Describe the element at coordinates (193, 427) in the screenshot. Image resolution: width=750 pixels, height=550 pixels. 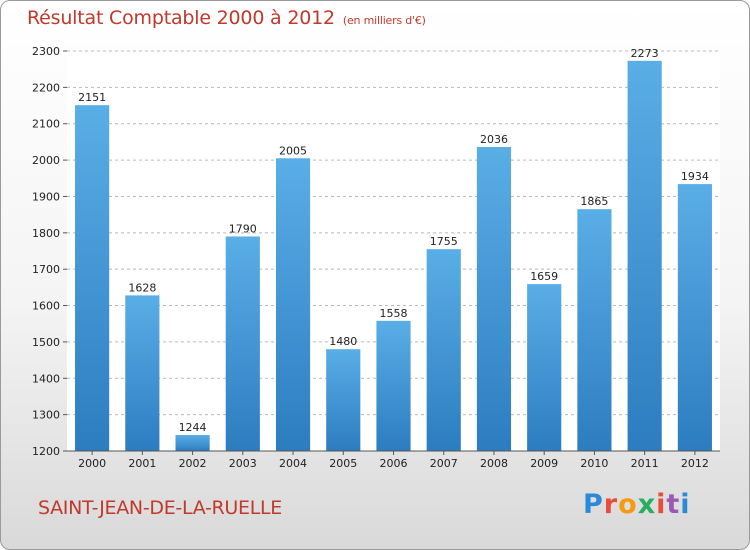
I see `value-label-2002: 1244` at that location.